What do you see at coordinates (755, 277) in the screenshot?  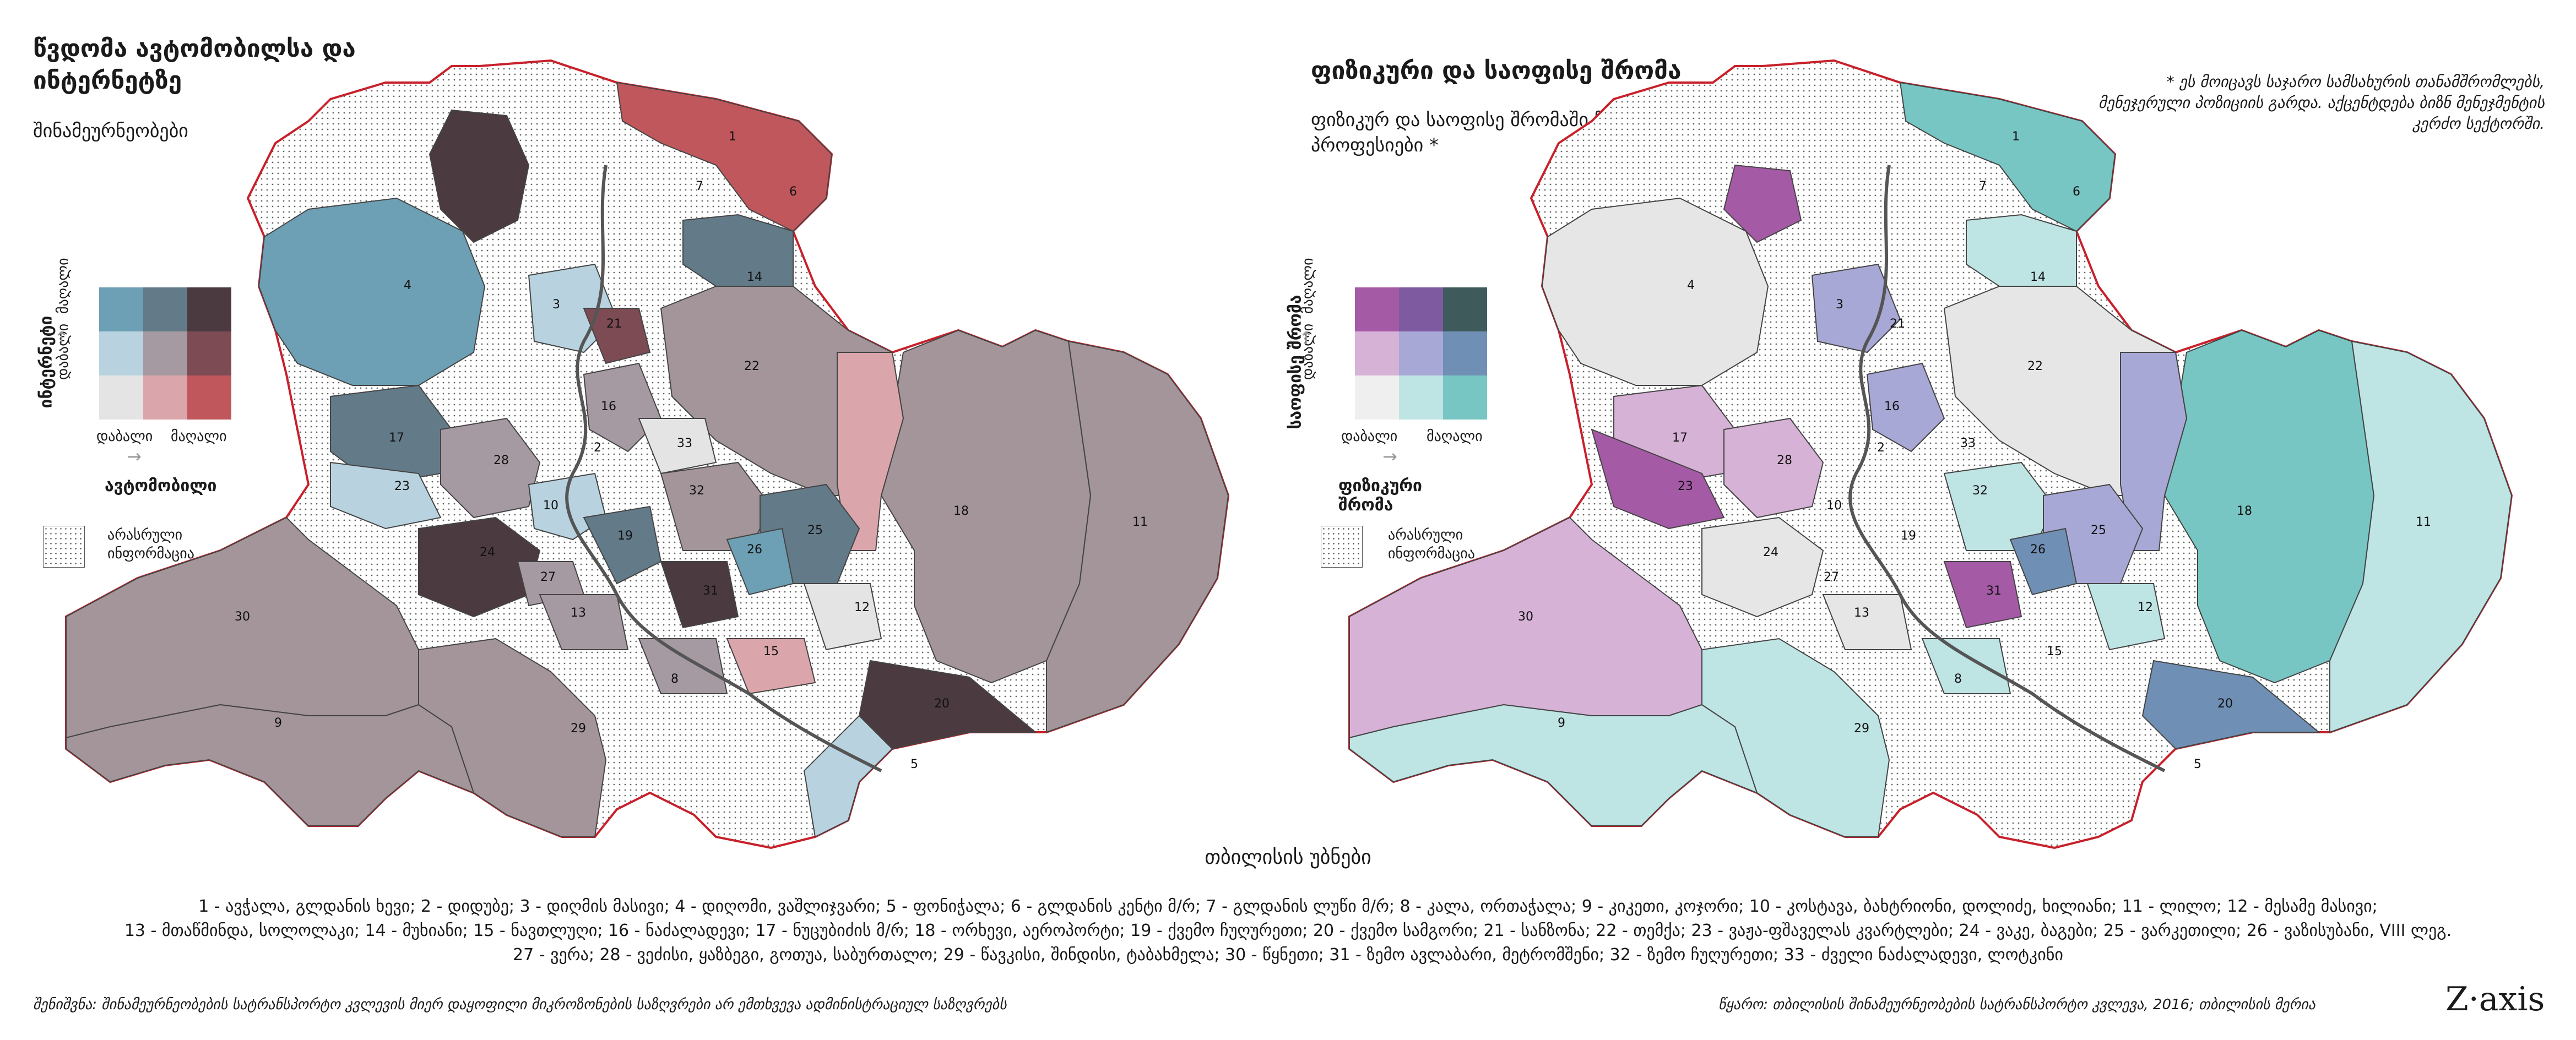 I see `district-label-14: 14` at bounding box center [755, 277].